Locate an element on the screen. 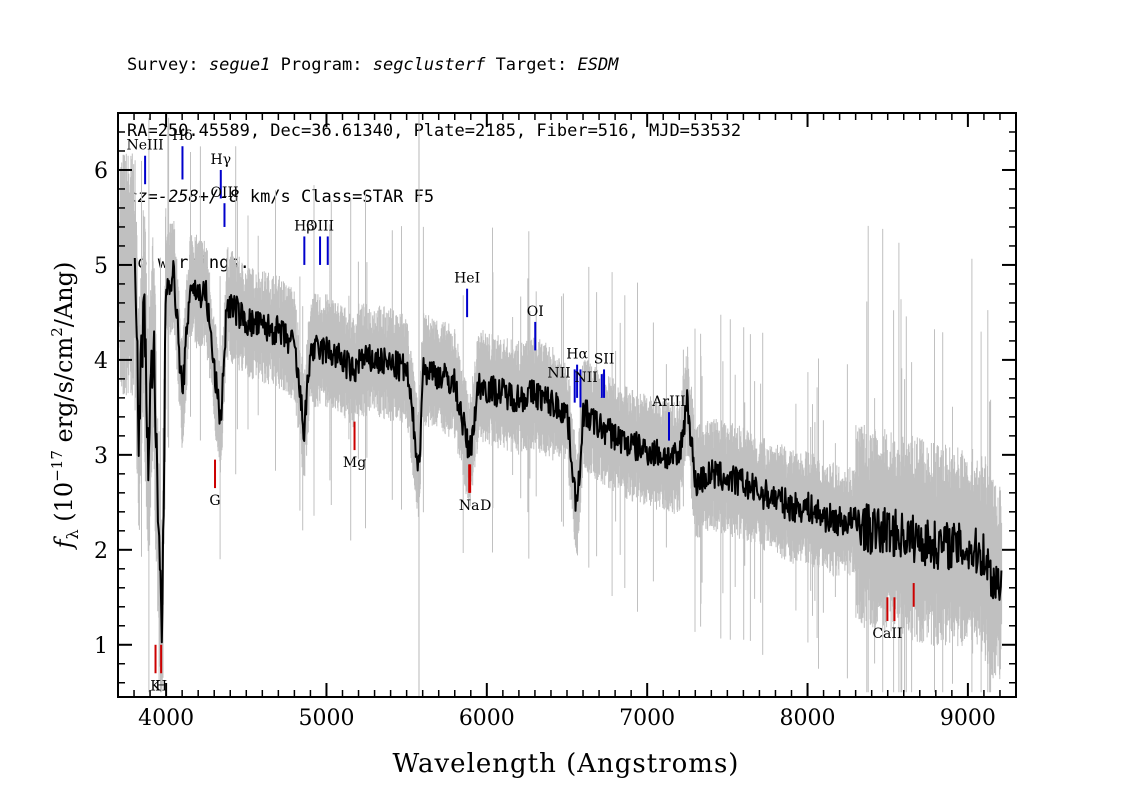 This screenshot has height=810, width=1134. annotation-label: OI is located at coordinates (535, 312).